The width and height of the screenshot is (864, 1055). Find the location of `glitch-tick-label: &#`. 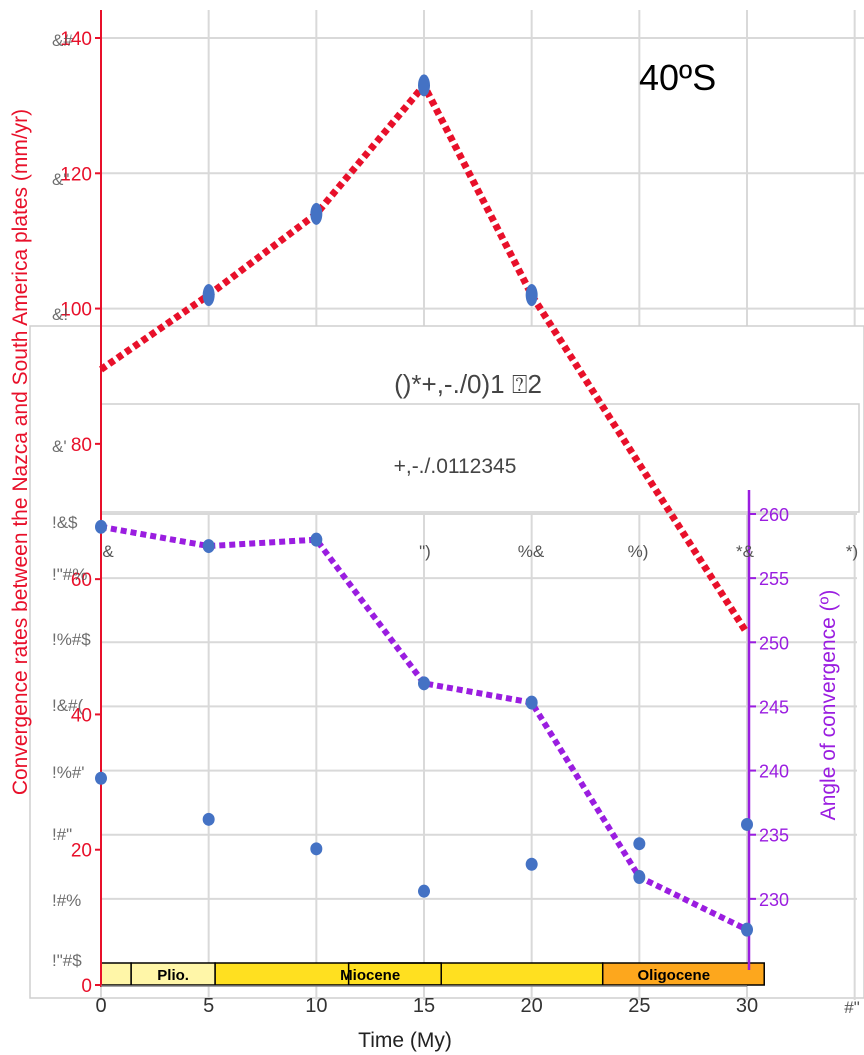

glitch-tick-label: &# is located at coordinates (62, 40).